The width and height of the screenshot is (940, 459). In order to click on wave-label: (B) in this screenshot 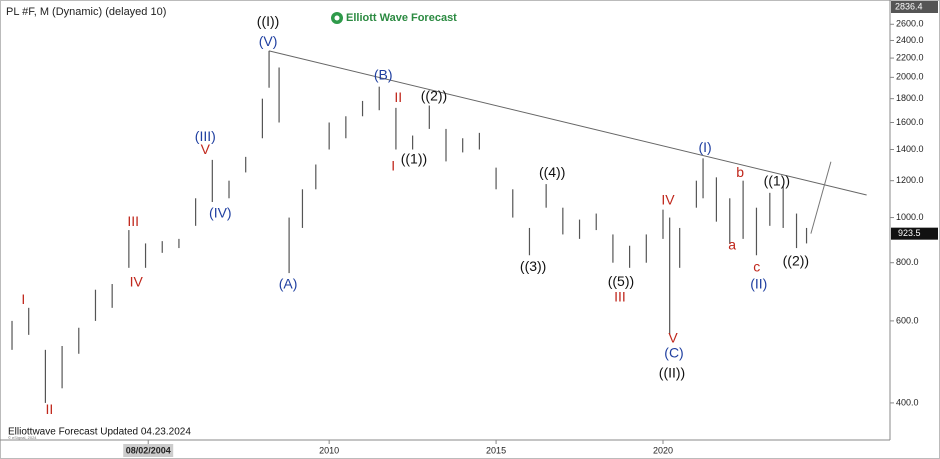, I will do `click(383, 75)`.